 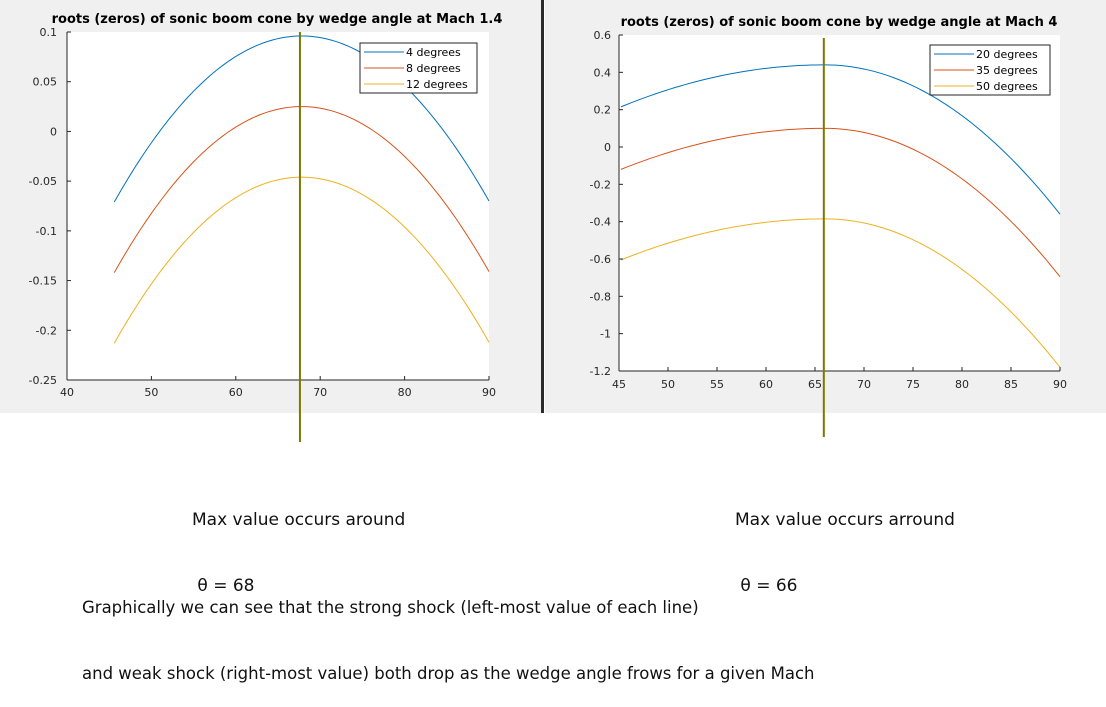 What do you see at coordinates (766, 586) in the screenshot?
I see `max-note-right-line2: θ = 66` at bounding box center [766, 586].